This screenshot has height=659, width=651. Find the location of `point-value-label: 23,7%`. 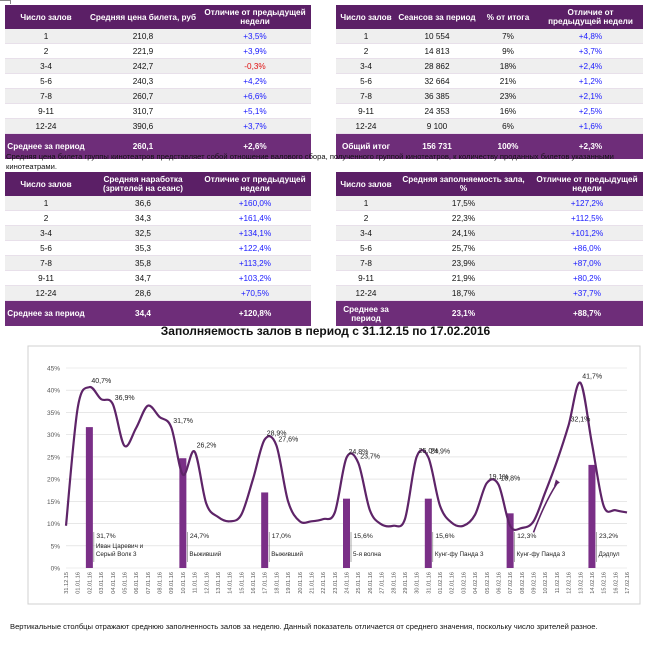

point-value-label: 23,7% is located at coordinates (370, 457).